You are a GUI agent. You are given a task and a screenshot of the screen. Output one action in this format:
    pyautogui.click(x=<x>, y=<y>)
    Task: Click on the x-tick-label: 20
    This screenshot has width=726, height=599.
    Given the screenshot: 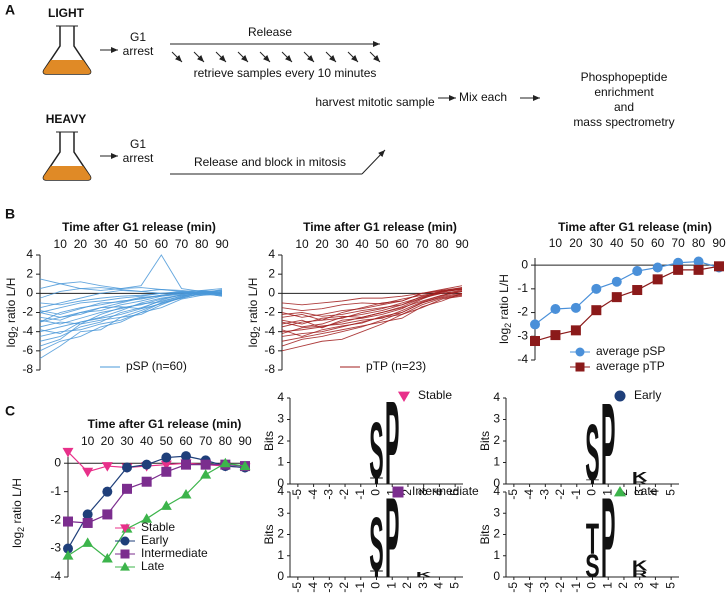 What is the action you would take?
    pyautogui.click(x=576, y=243)
    